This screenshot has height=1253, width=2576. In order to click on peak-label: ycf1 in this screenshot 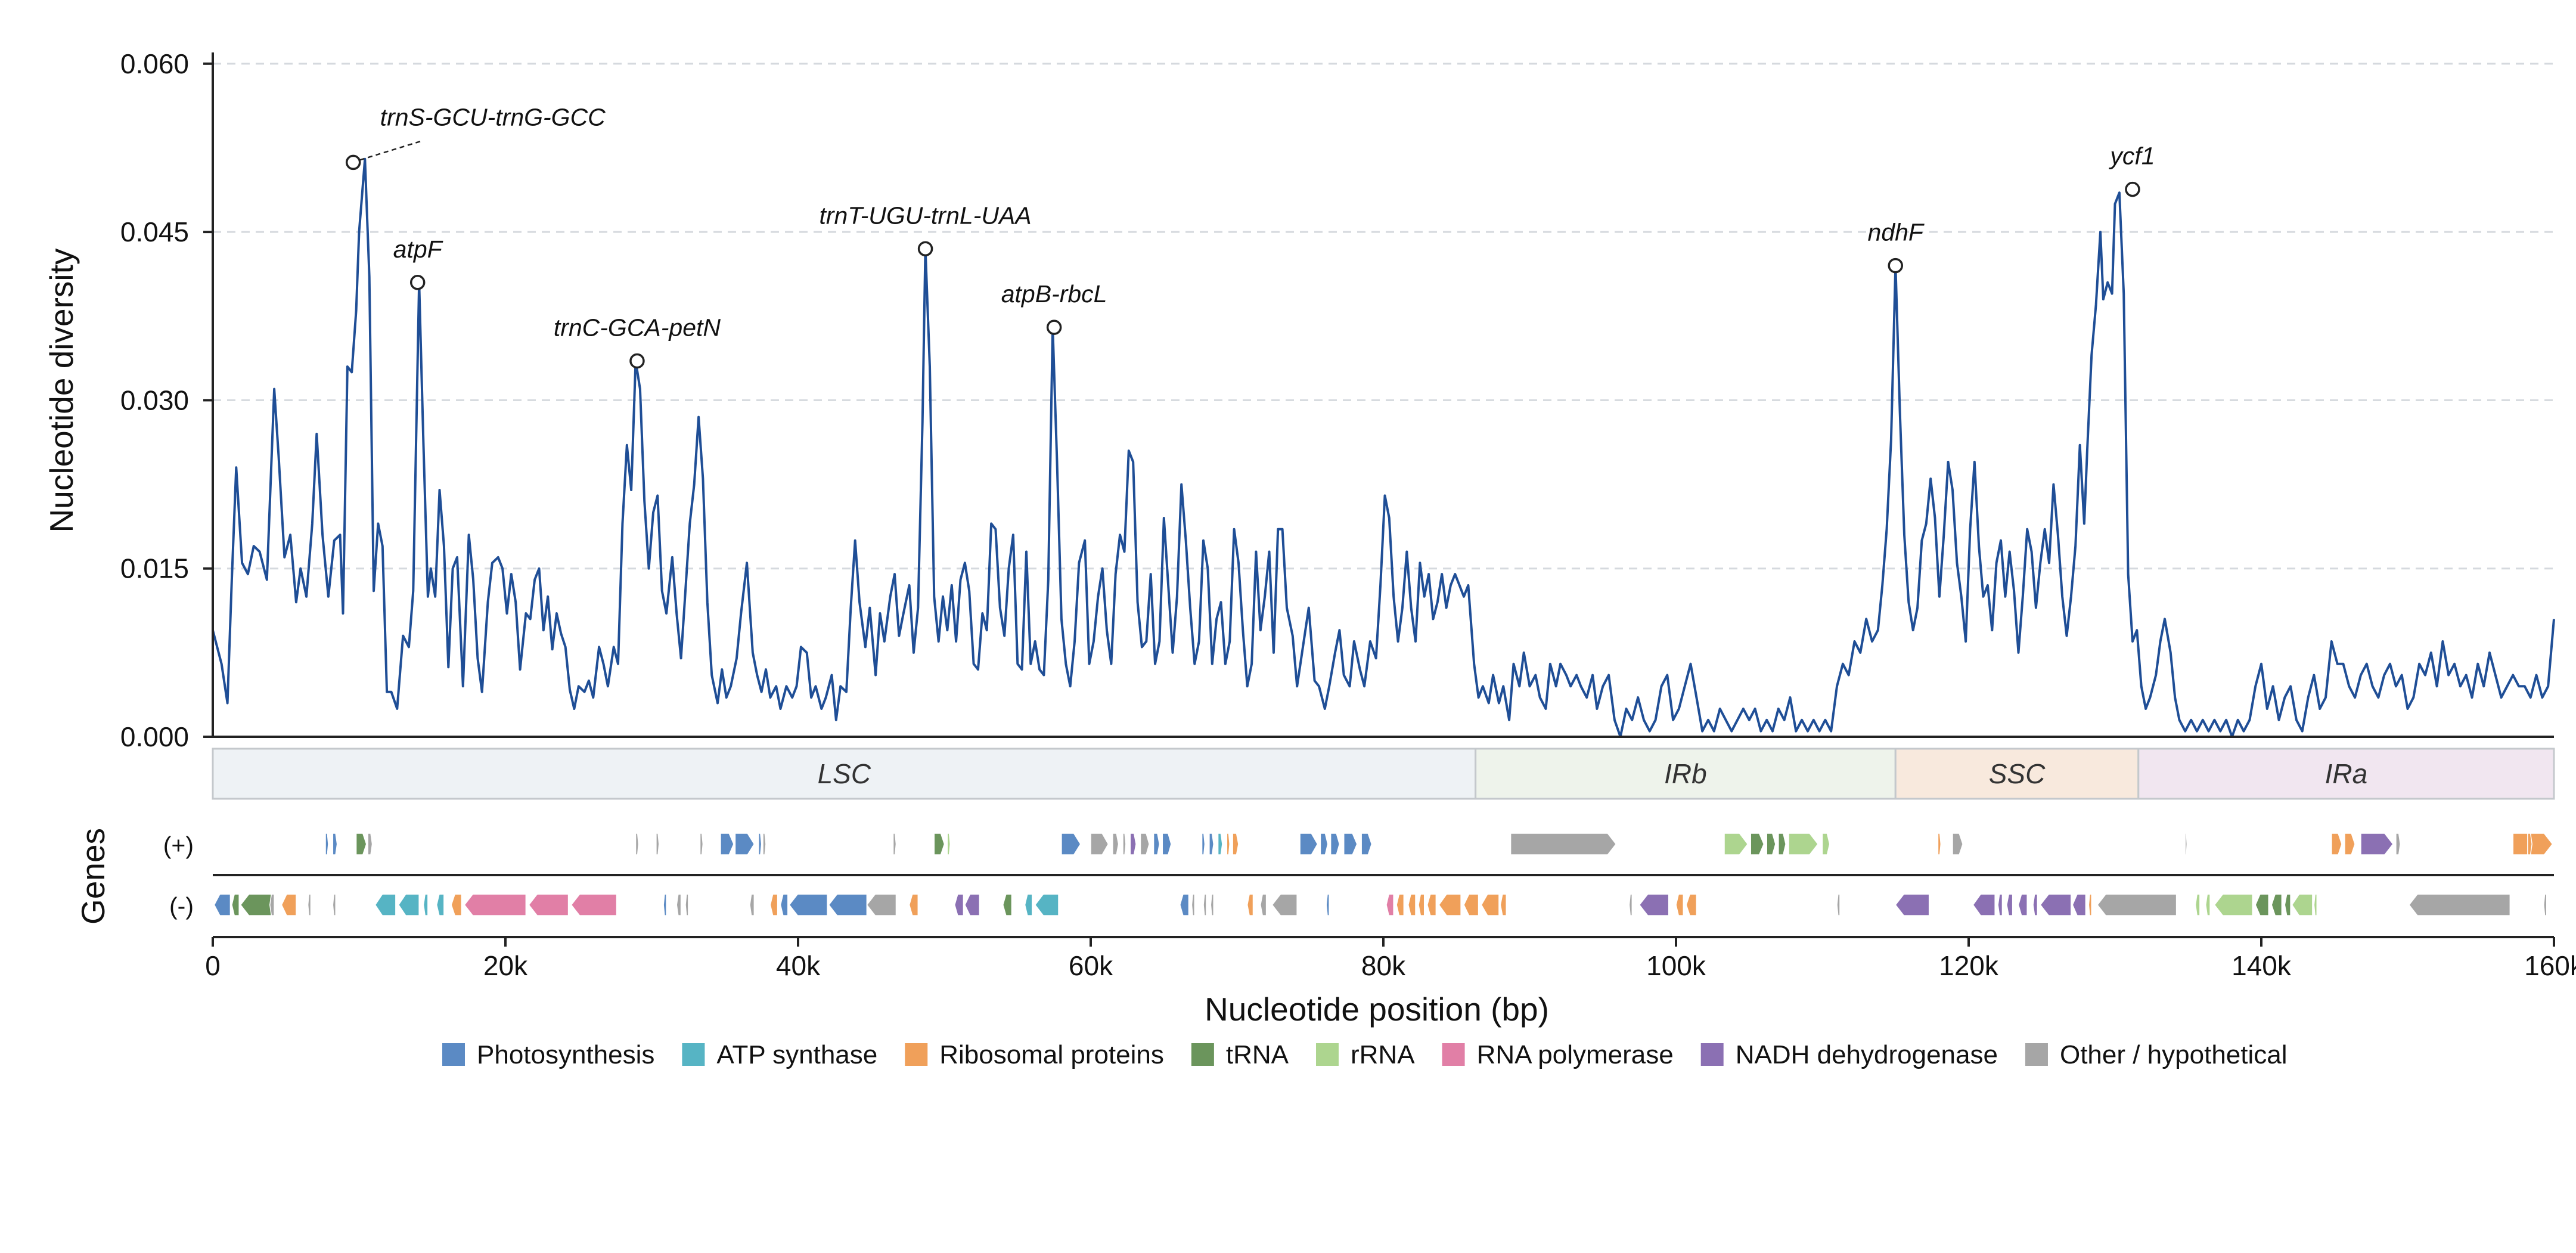, I will do `click(2132, 156)`.